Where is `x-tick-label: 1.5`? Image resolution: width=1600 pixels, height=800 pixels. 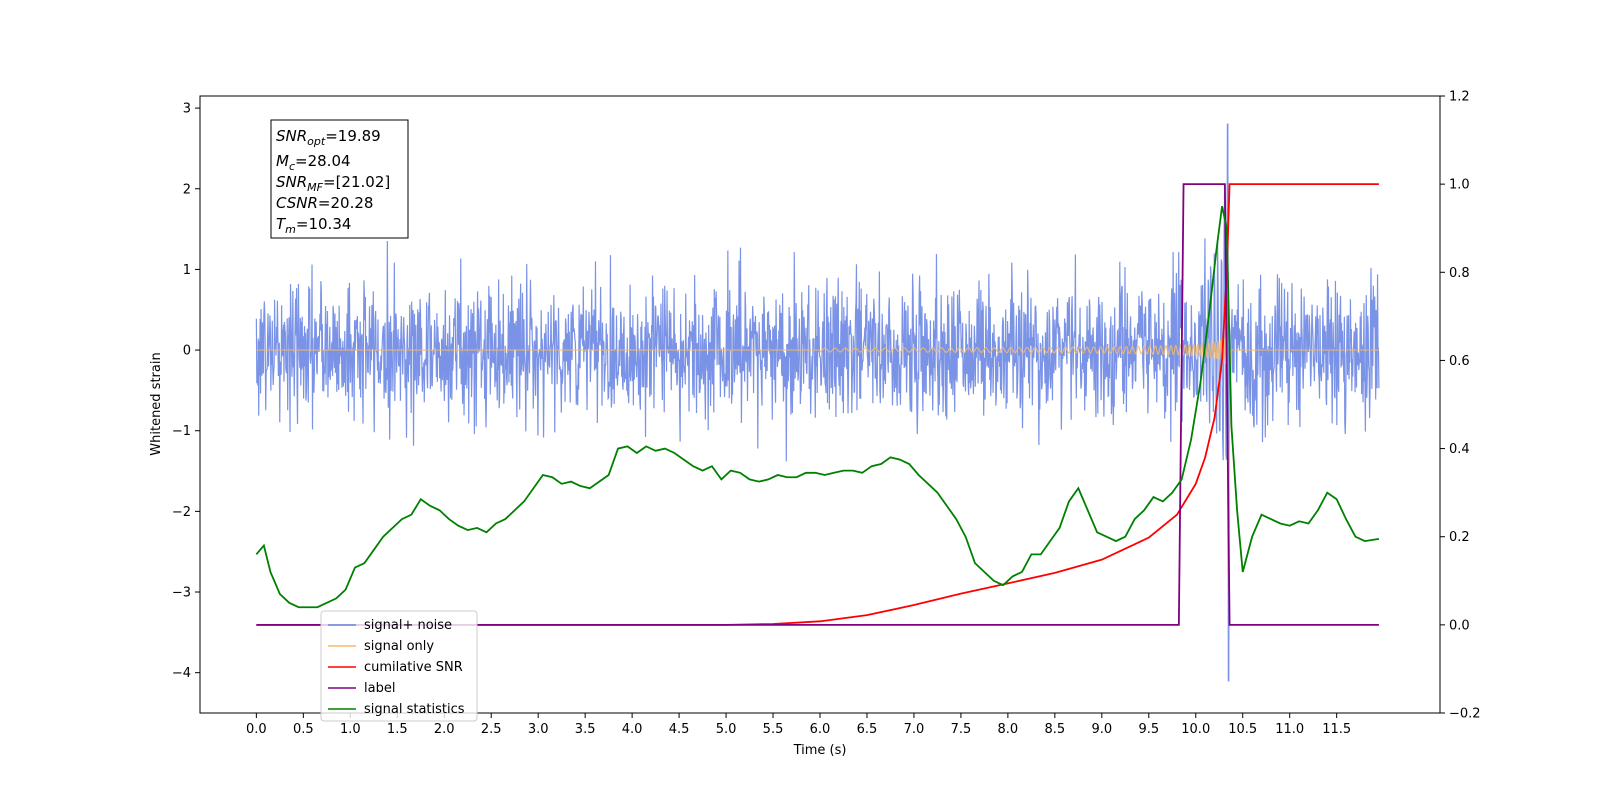
x-tick-label: 1.5 is located at coordinates (397, 729).